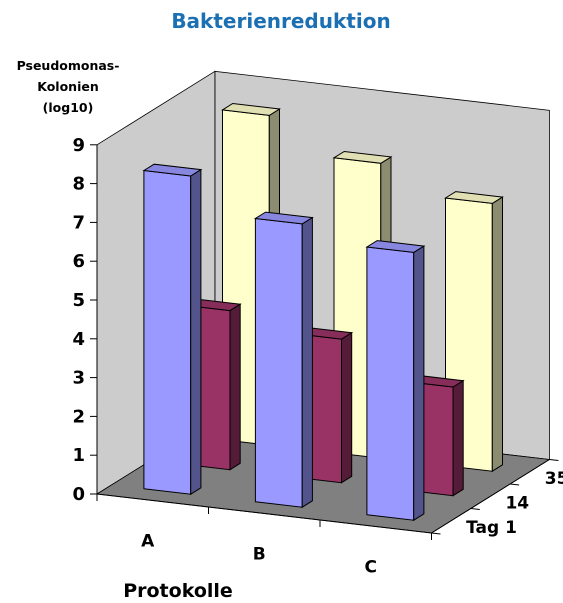 Image resolution: width=563 pixels, height=603 pixels. What do you see at coordinates (178, 591) in the screenshot?
I see `x-axis-label: Protokolle` at bounding box center [178, 591].